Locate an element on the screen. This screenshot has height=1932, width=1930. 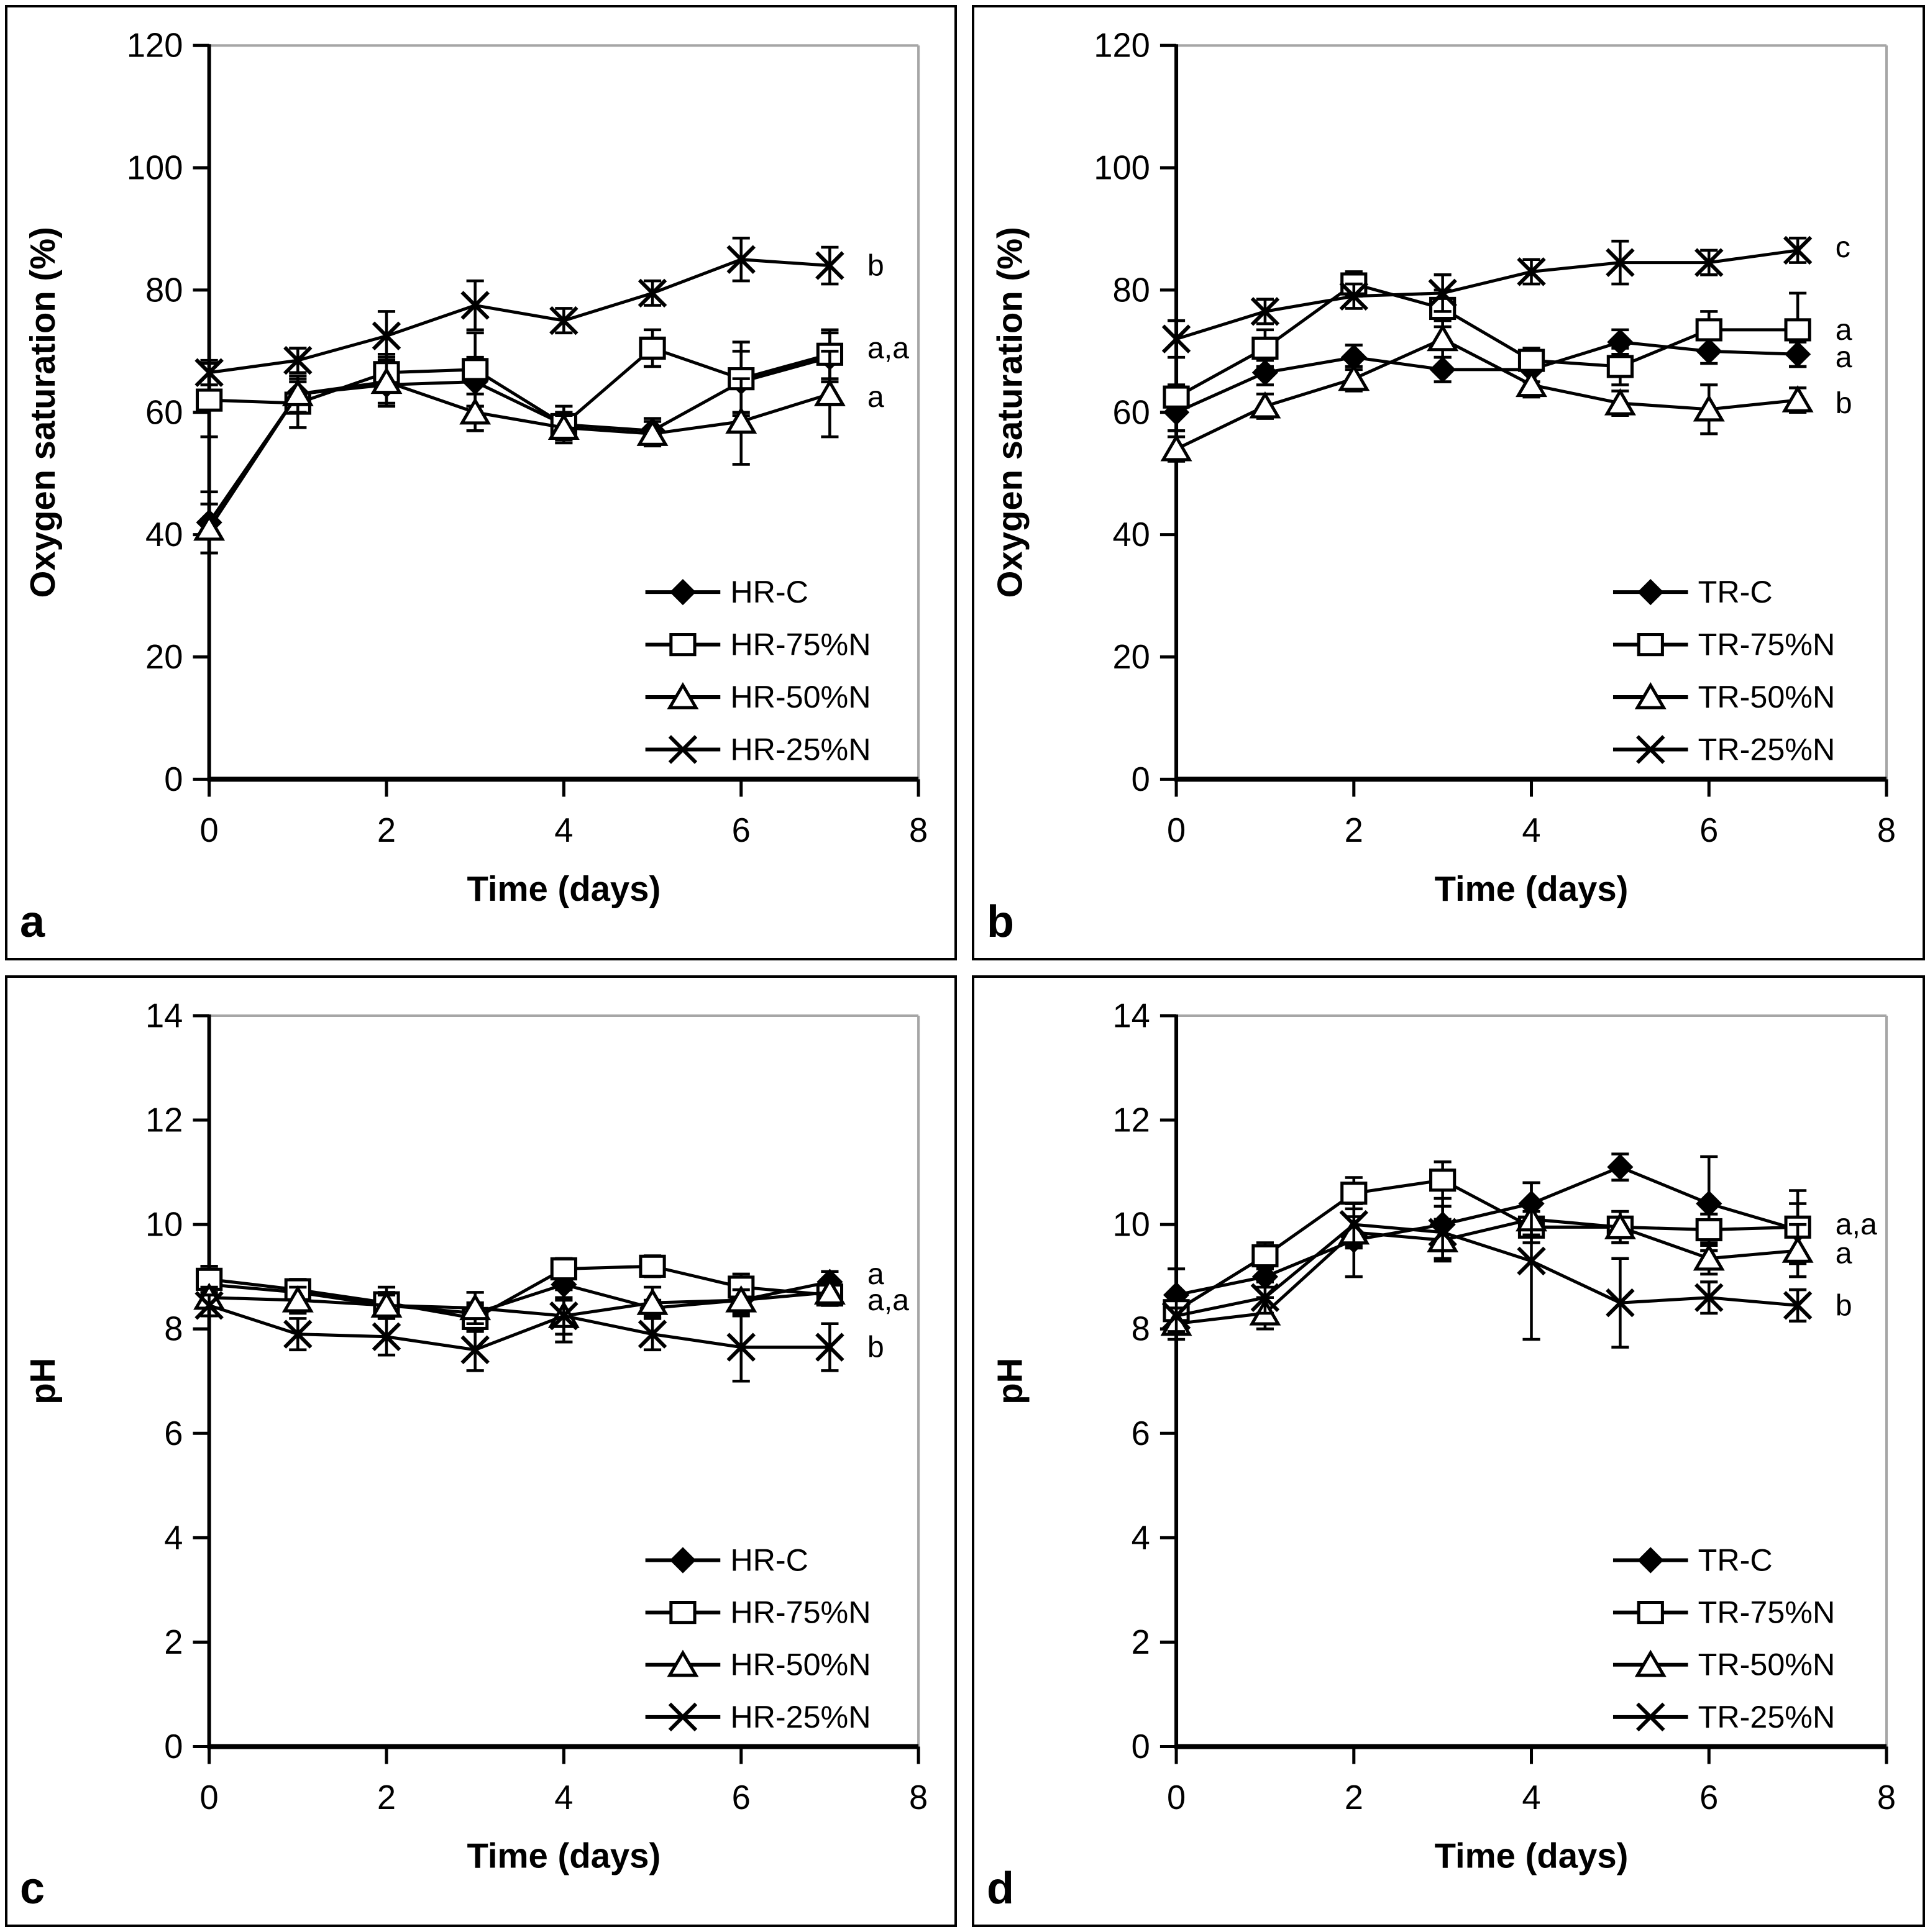
legend-item-HR-C: HR-C is located at coordinates (726, 592).